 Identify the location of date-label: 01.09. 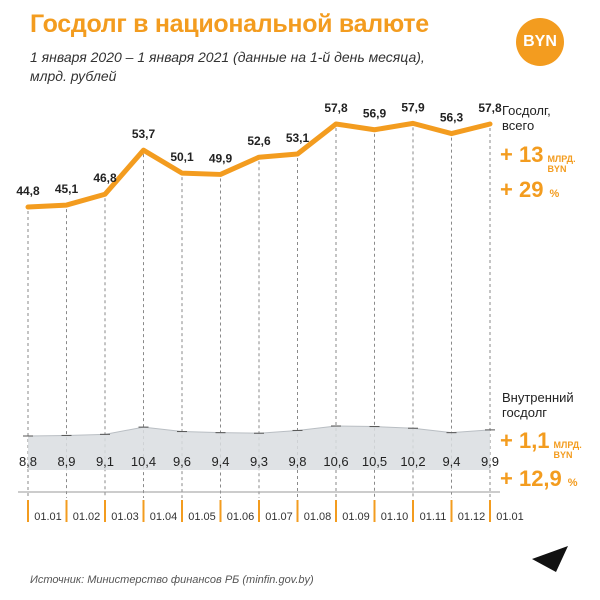
(356, 517).